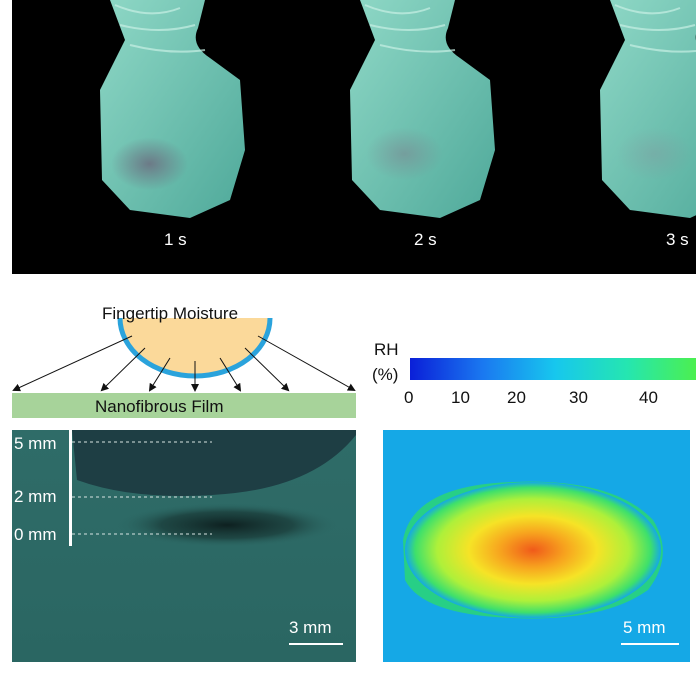 This screenshot has height=695, width=696. I want to click on colorbar-tick-20: 20, so click(516, 397).